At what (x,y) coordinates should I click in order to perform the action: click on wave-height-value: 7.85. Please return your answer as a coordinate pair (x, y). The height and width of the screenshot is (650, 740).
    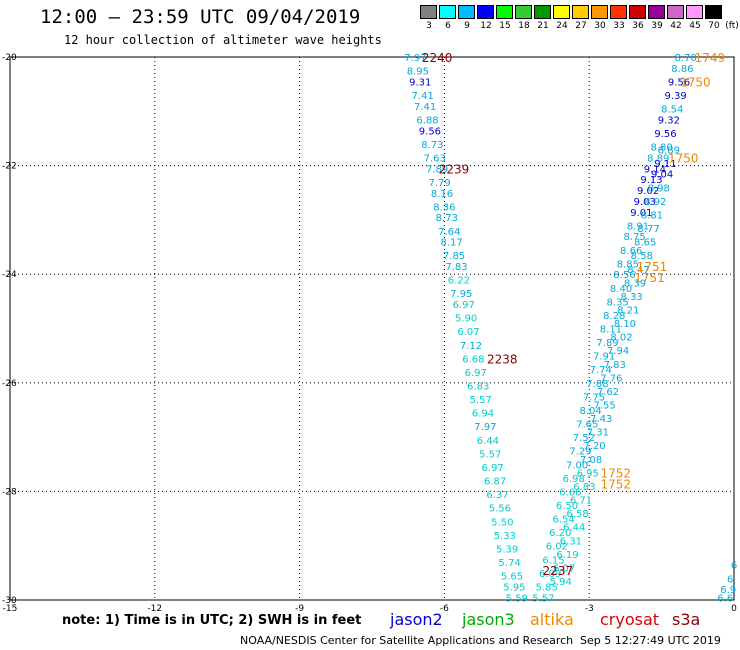
    Looking at the image, I should click on (454, 256).